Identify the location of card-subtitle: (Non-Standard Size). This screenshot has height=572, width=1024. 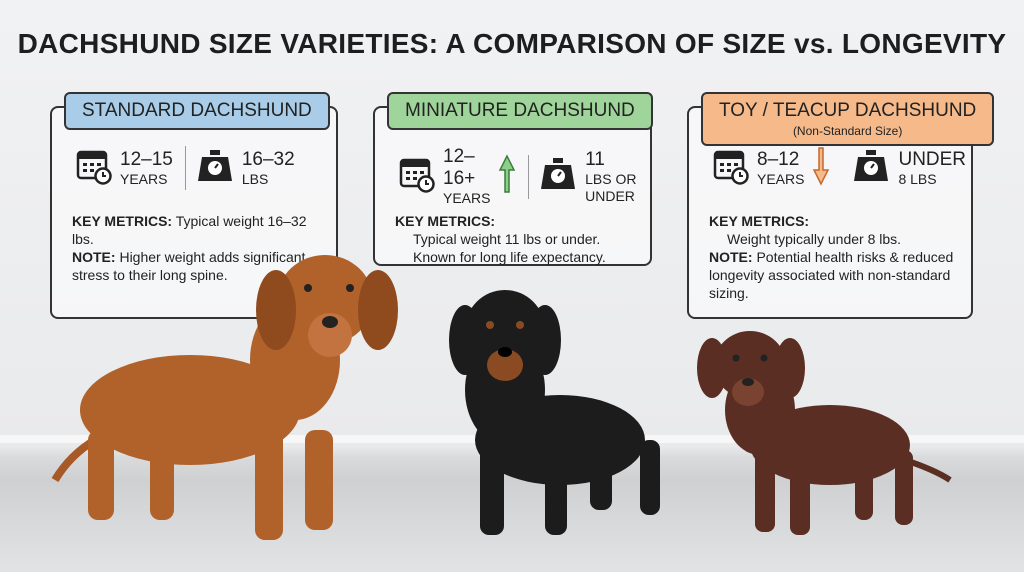
(847, 131).